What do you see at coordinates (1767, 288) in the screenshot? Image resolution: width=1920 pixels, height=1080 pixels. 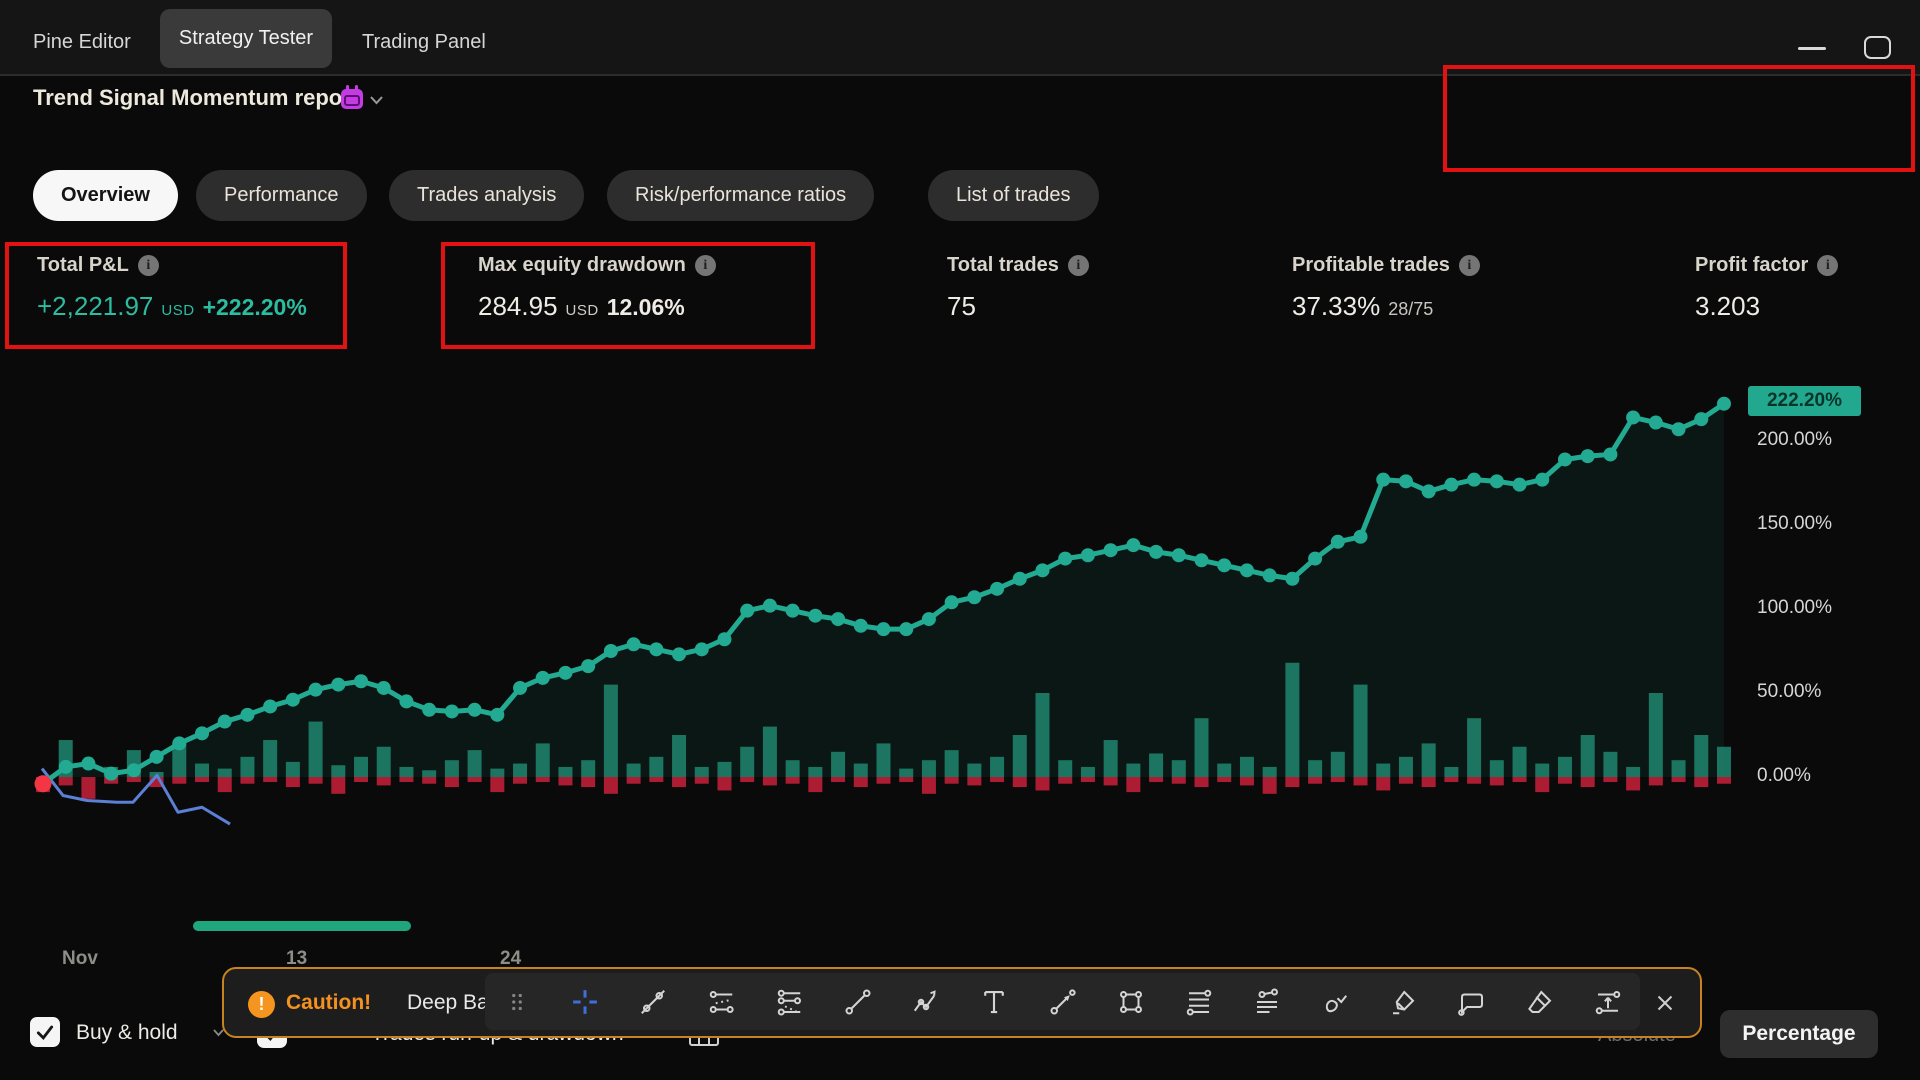 I see `stat-profit-factor: Profit factor 3.203` at bounding box center [1767, 288].